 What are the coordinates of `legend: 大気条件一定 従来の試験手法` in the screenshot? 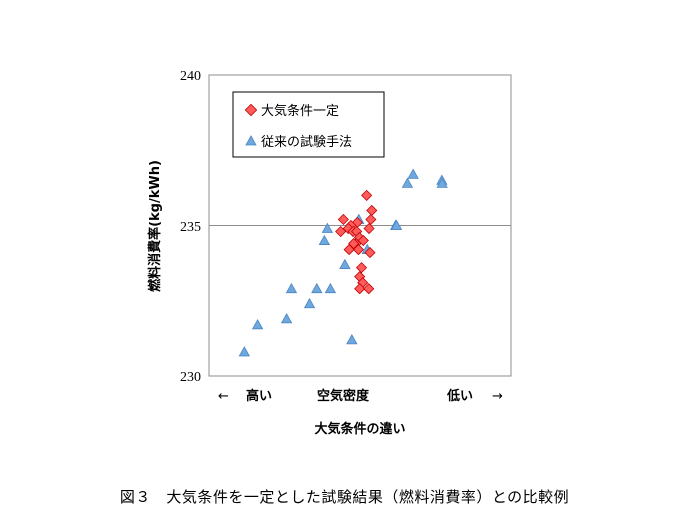 It's located at (308, 124).